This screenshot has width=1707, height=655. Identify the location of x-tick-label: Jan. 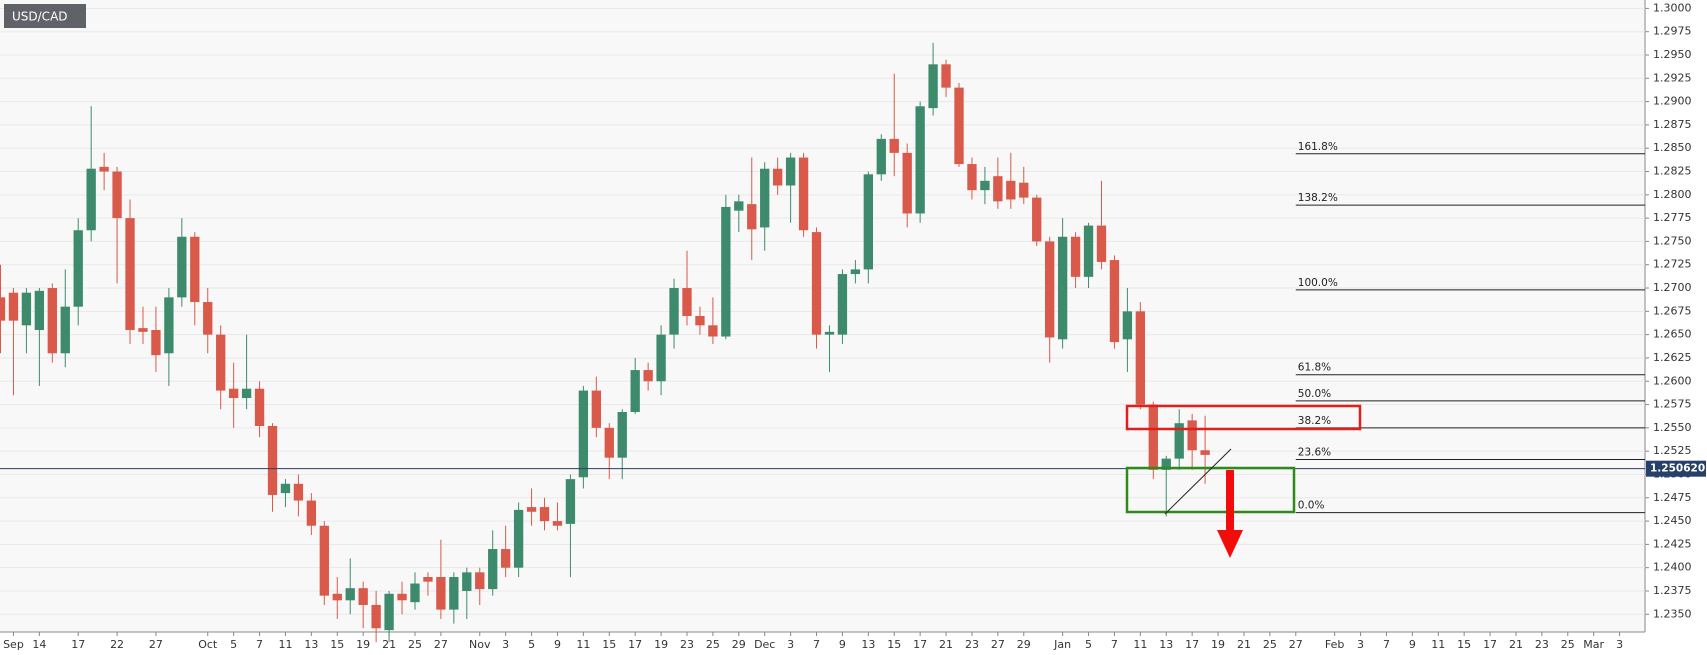
(1062, 644).